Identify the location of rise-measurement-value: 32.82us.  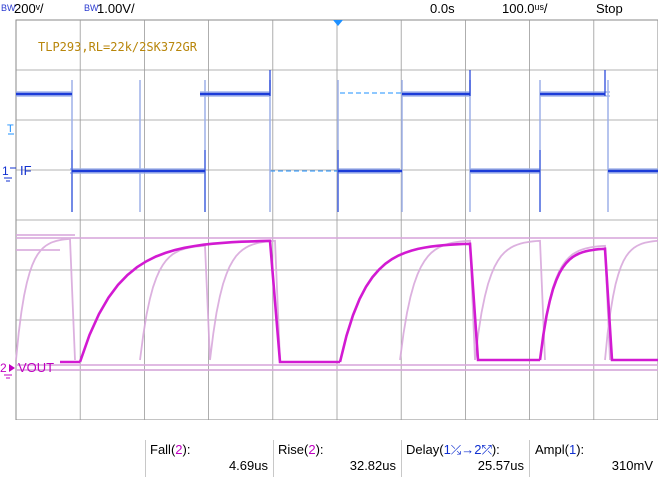
(372, 465).